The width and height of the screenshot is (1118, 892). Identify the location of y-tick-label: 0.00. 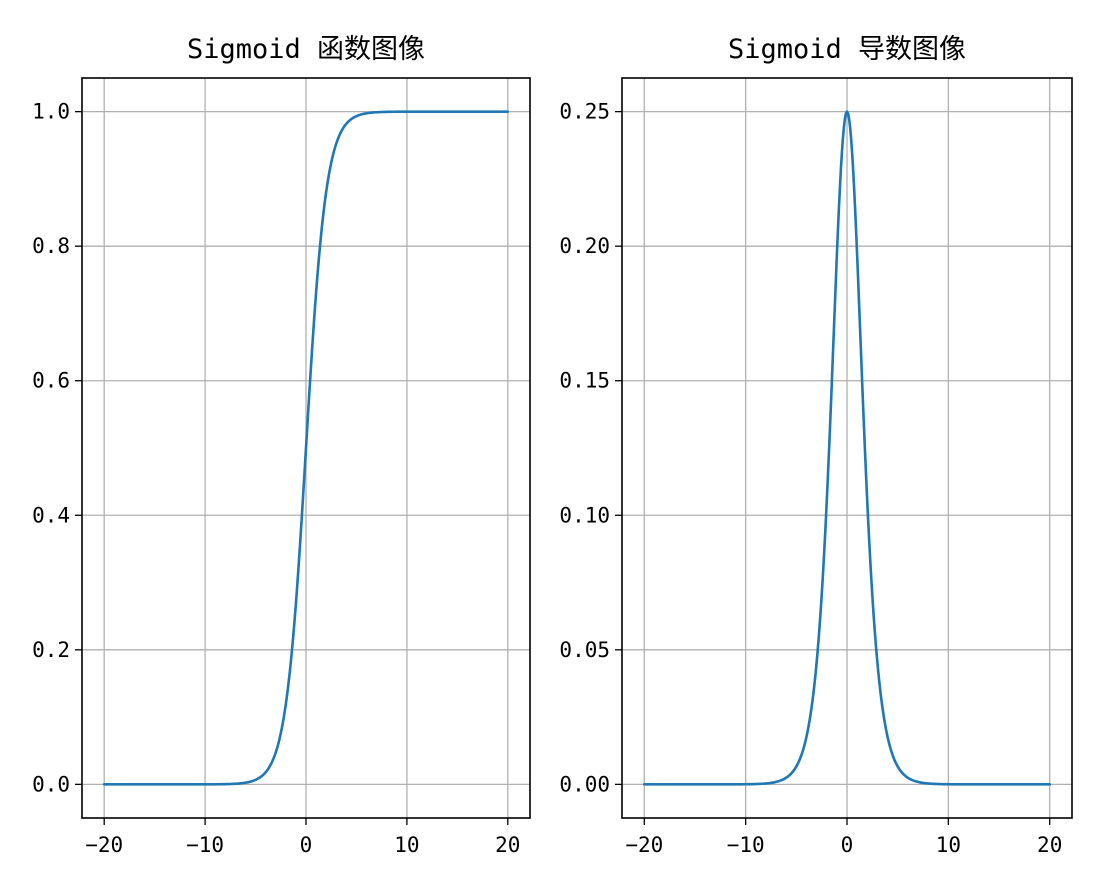
(584, 784).